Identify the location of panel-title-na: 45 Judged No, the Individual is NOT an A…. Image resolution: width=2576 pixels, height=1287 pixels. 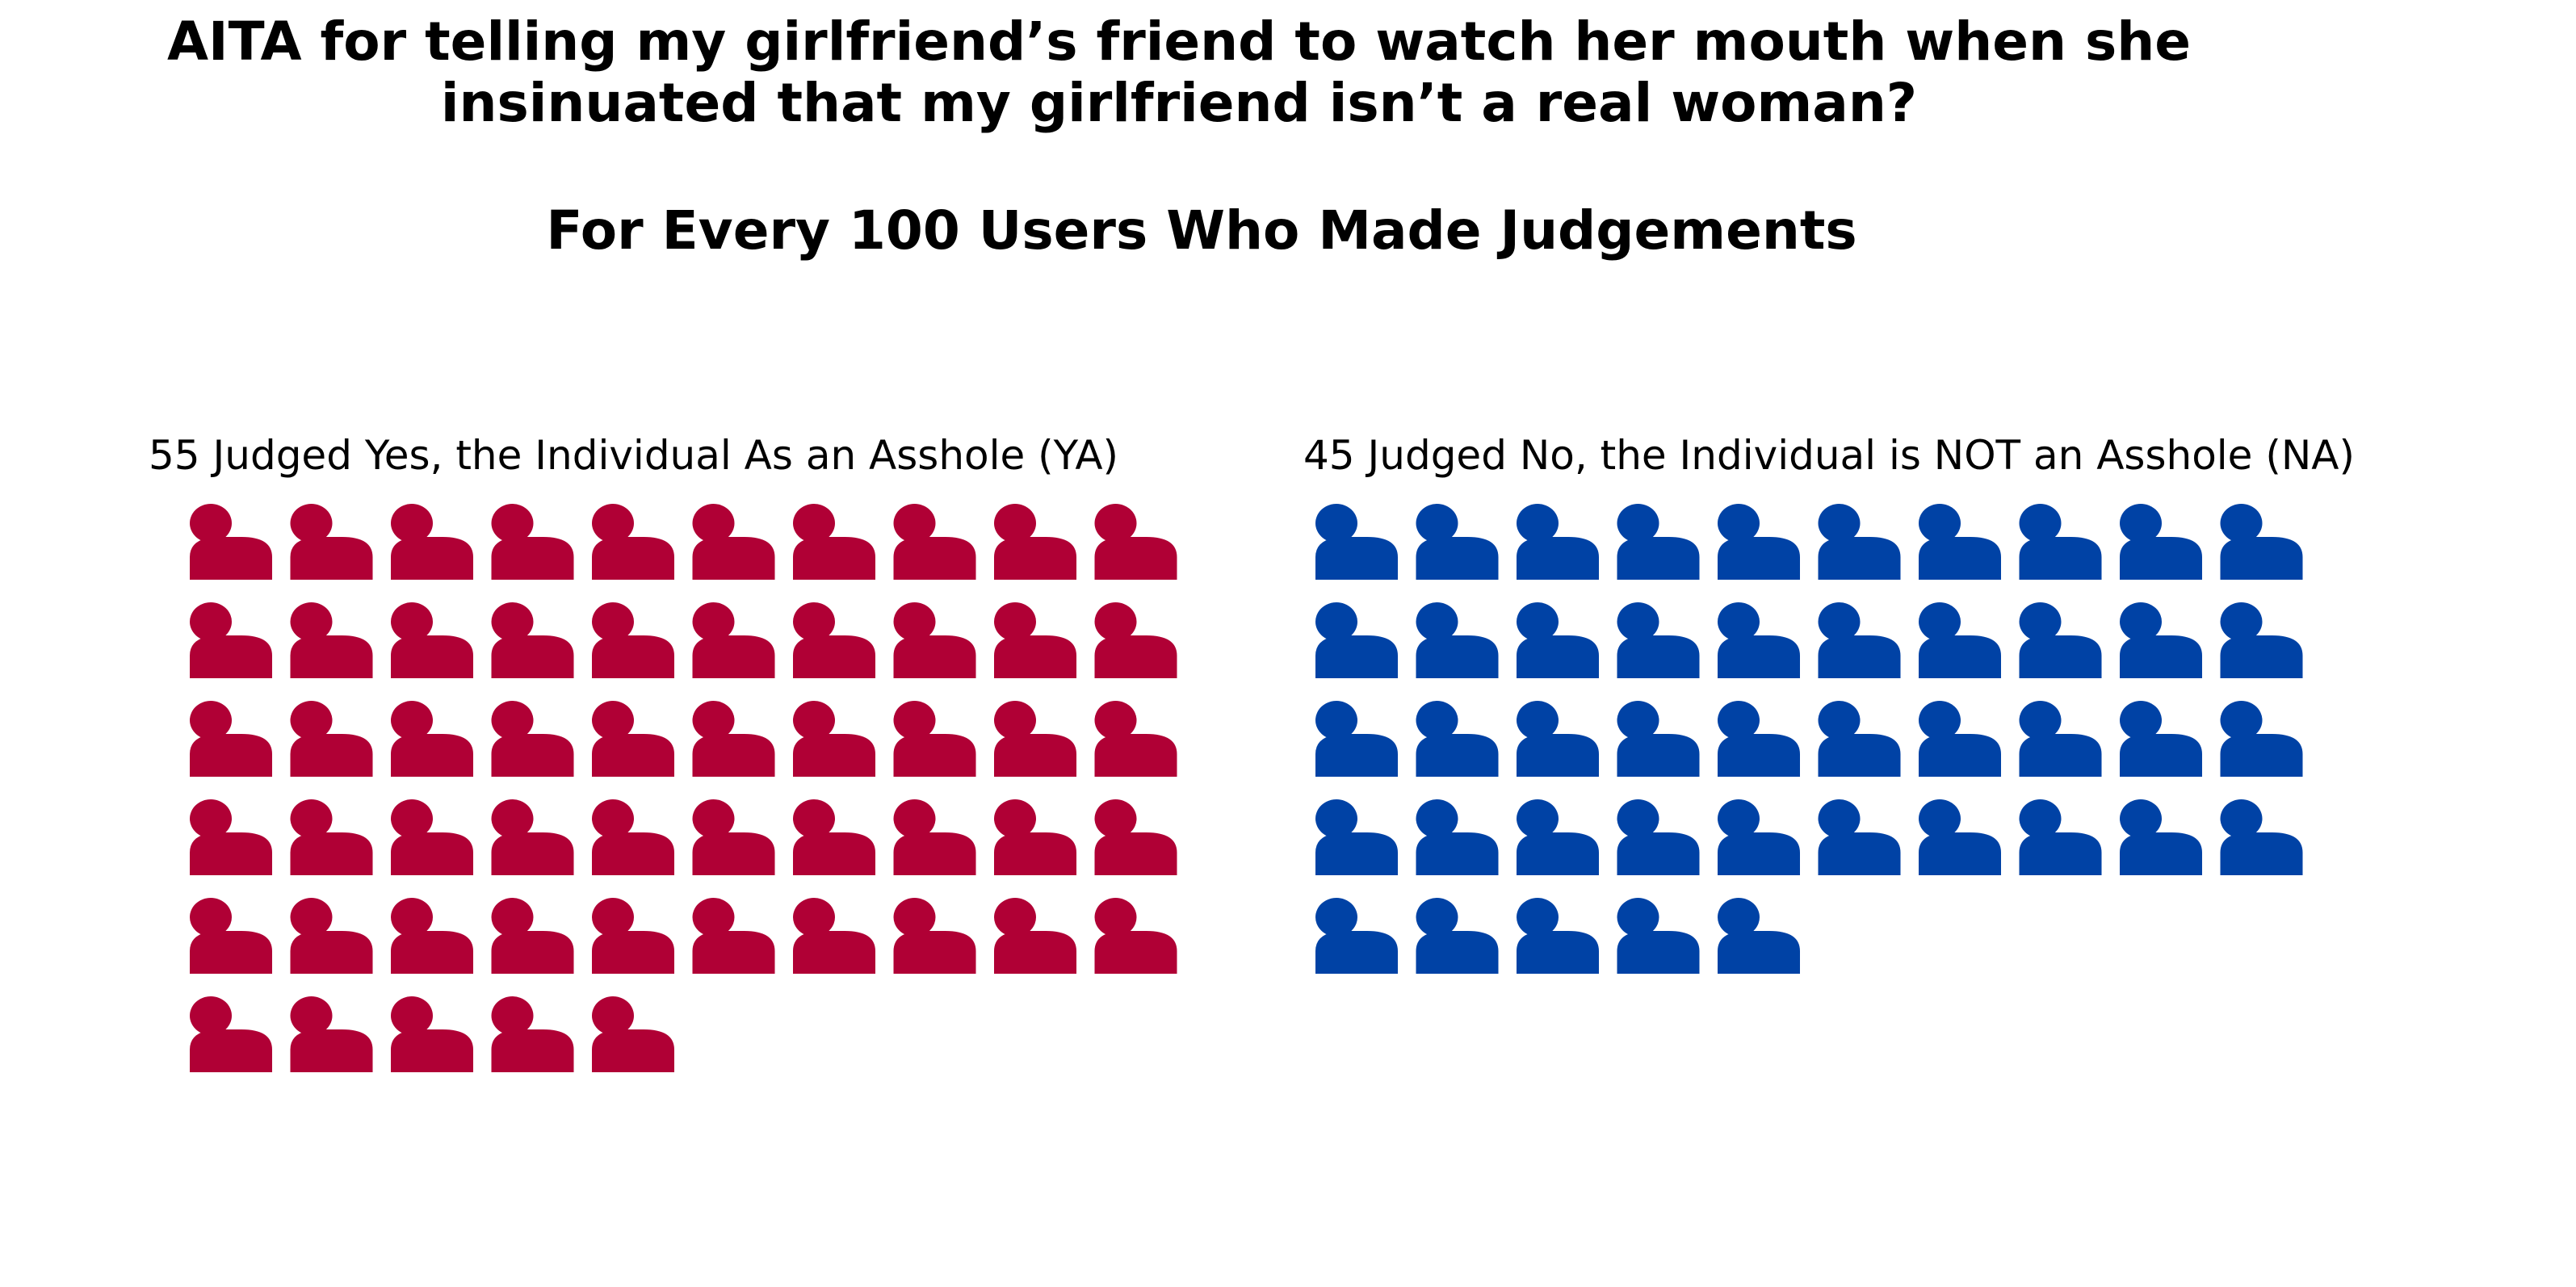
(1829, 456).